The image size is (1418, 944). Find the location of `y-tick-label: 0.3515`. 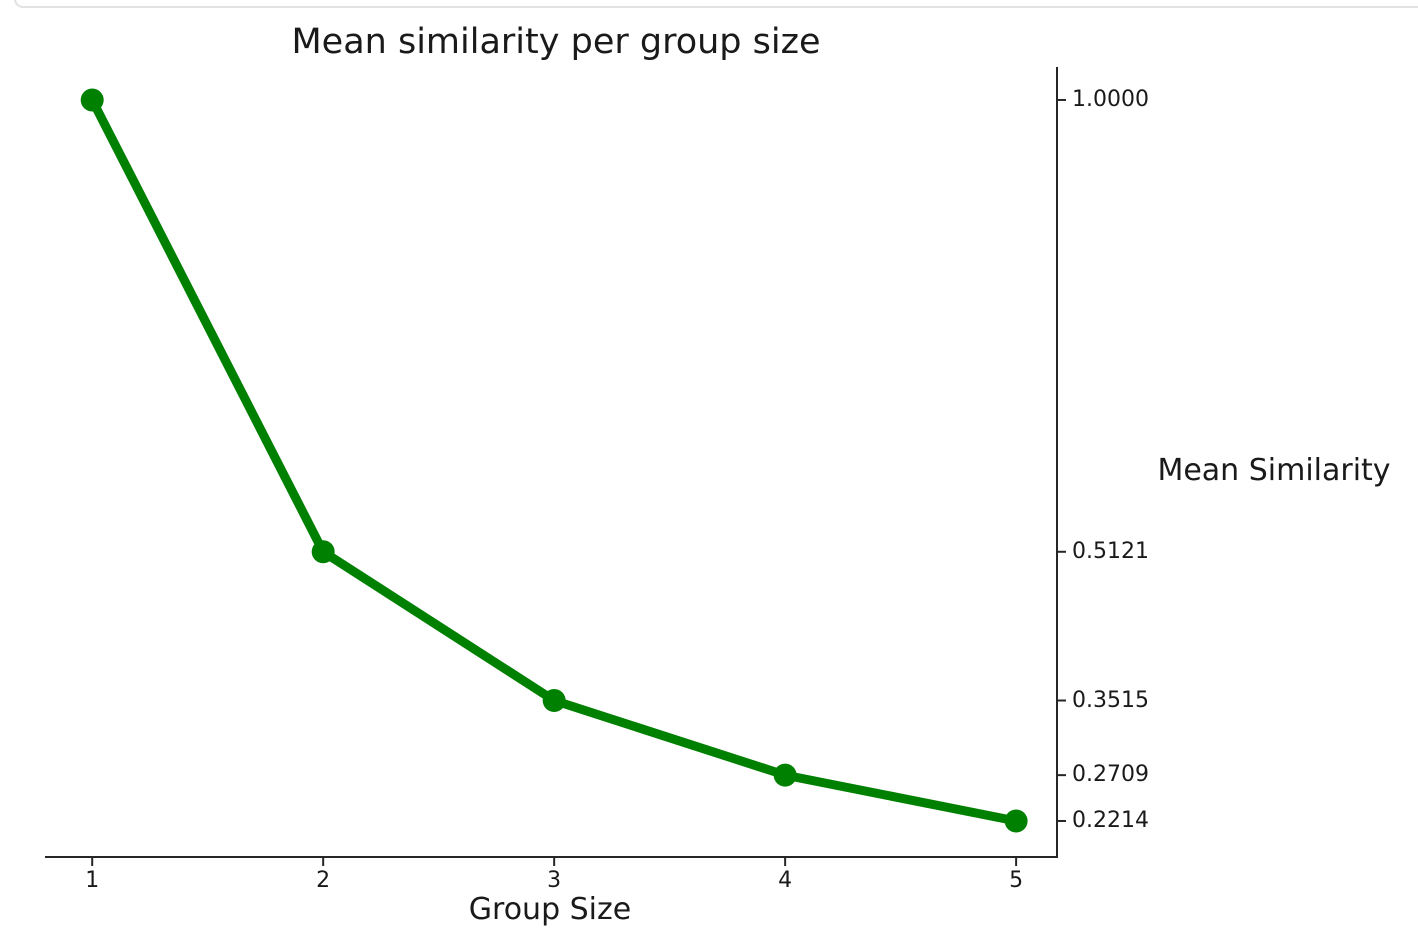

y-tick-label: 0.3515 is located at coordinates (1110, 700).